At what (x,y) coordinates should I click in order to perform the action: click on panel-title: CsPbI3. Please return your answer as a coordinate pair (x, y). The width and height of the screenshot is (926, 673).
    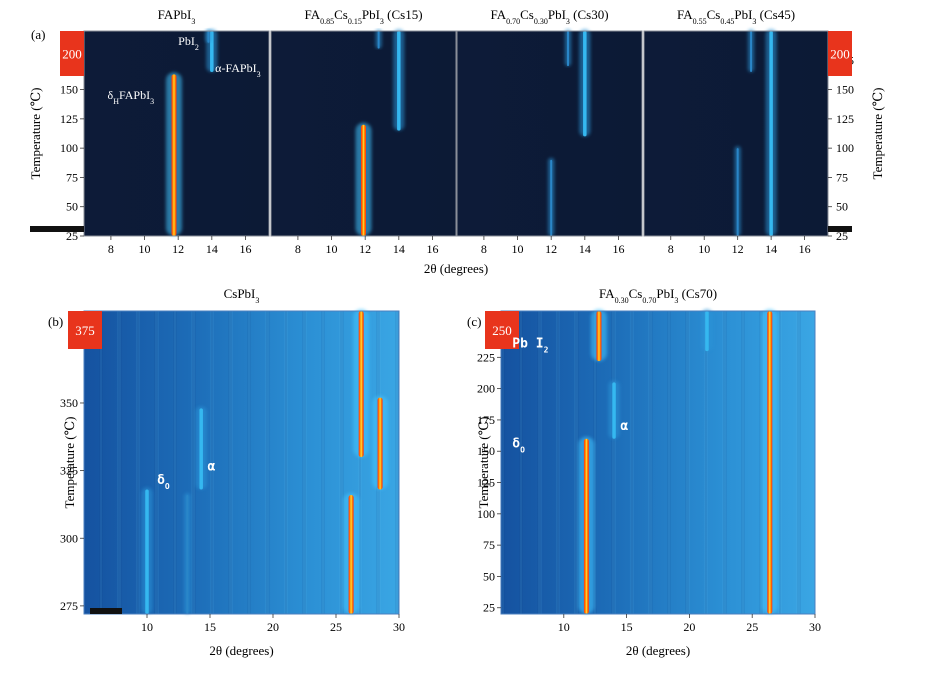
    Looking at the image, I should click on (242, 295).